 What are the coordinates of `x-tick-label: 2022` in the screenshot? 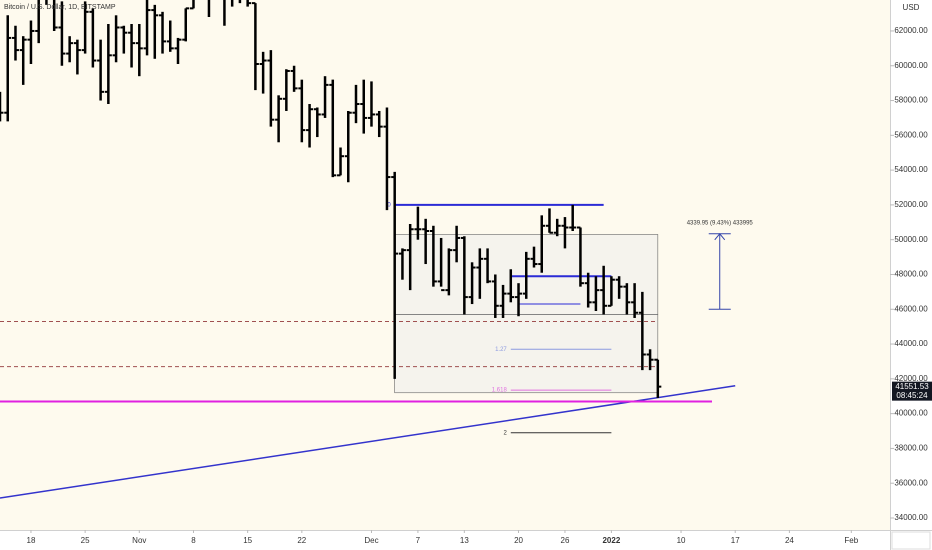 It's located at (611, 540).